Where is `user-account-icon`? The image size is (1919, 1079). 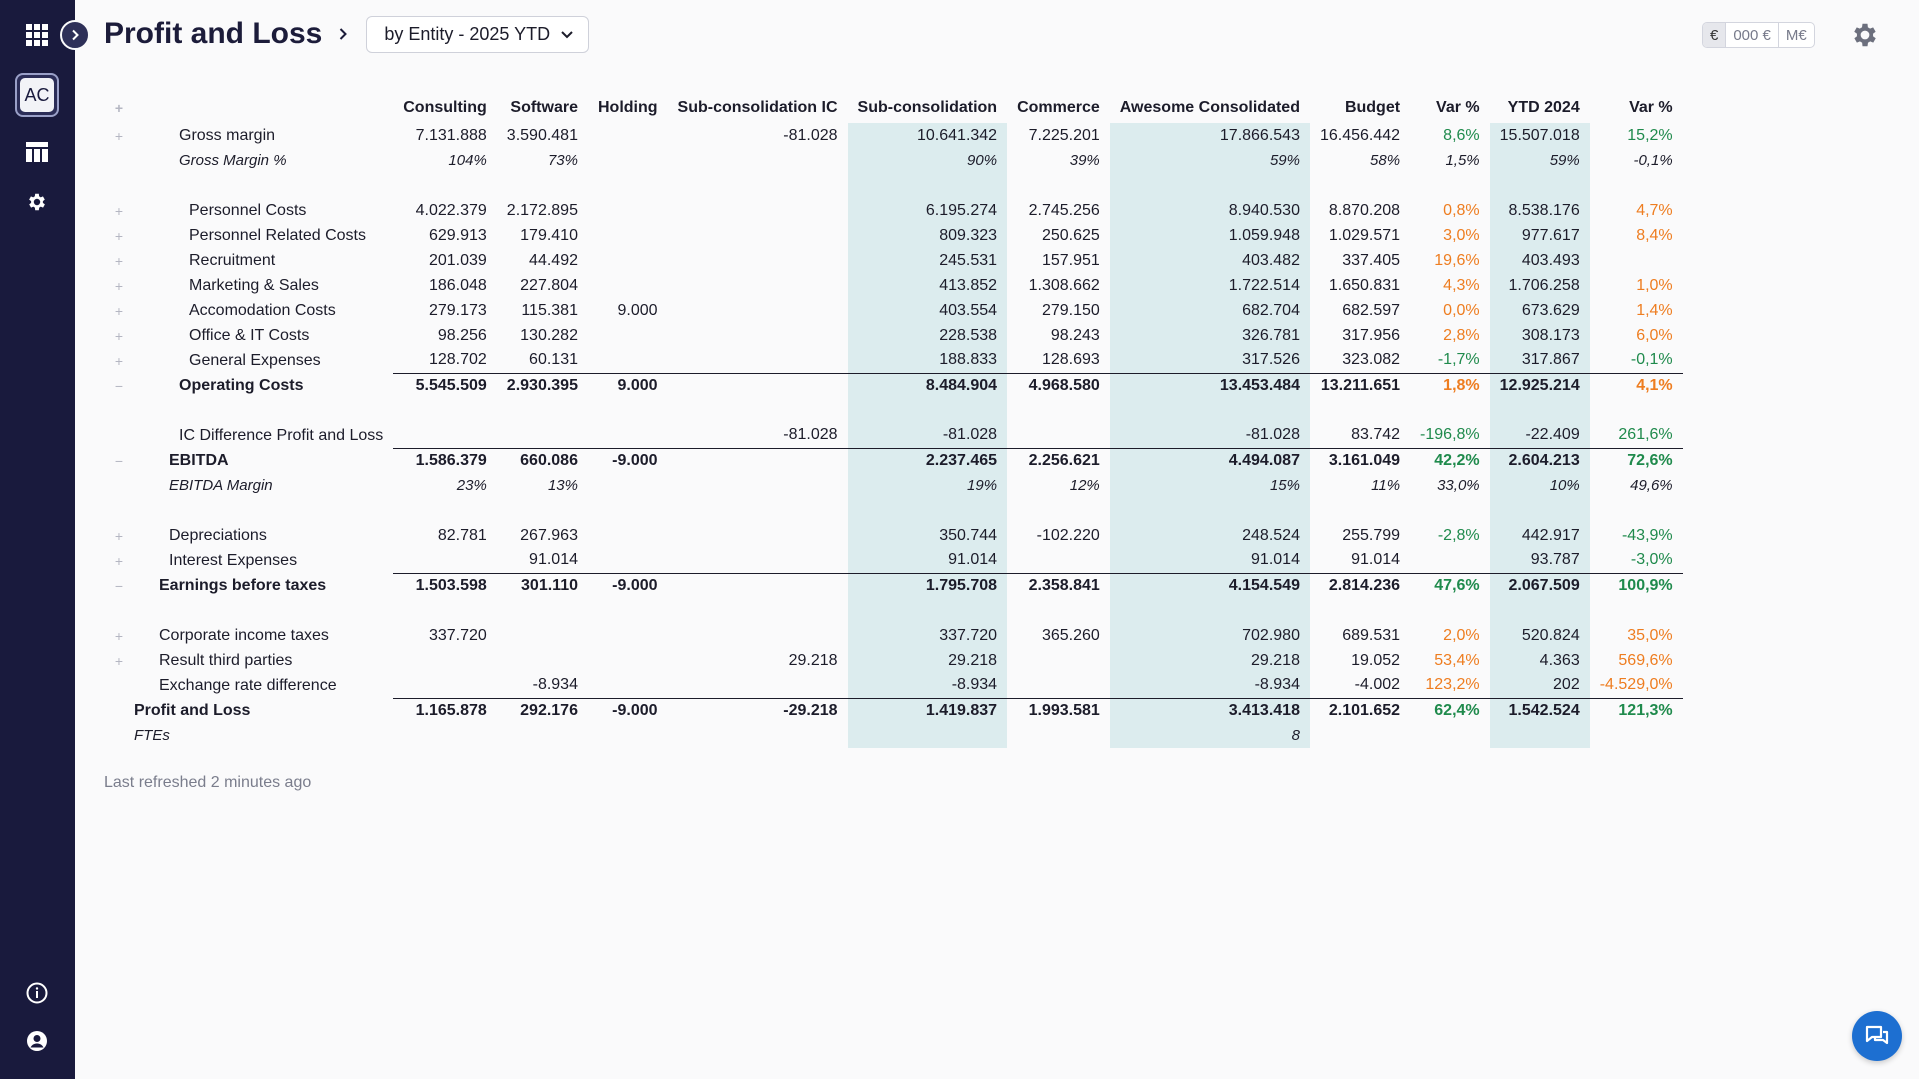
user-account-icon is located at coordinates (37, 1041).